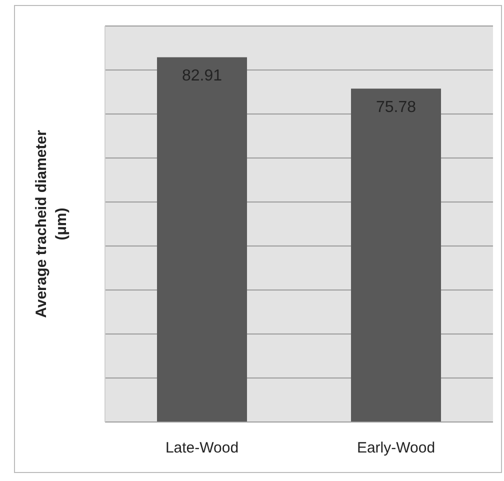 The height and width of the screenshot is (481, 504). Describe the element at coordinates (202, 448) in the screenshot. I see `x-tick-label: Late-Wood` at that location.